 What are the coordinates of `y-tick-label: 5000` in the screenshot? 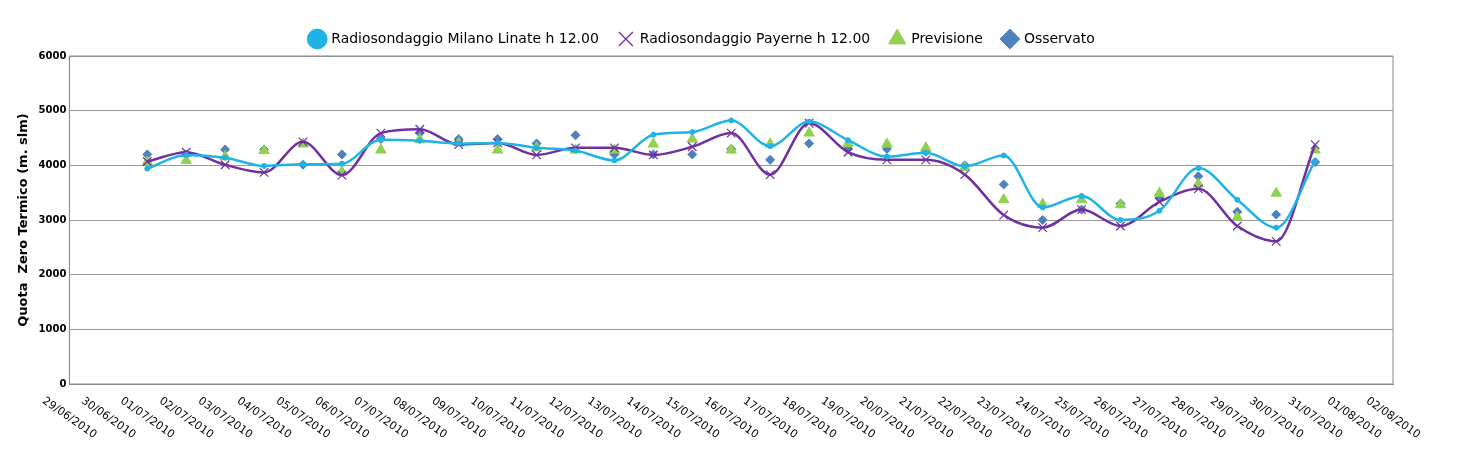 It's located at (52, 110).